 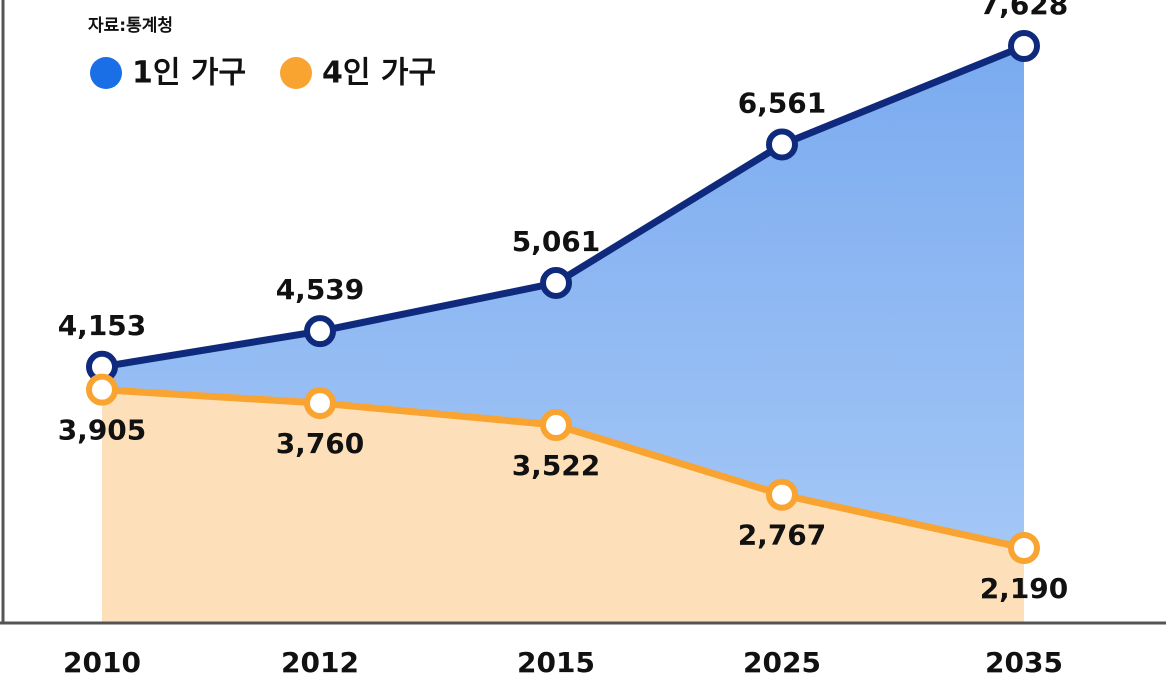 I want to click on data-label: 2,190, so click(x=1024, y=588).